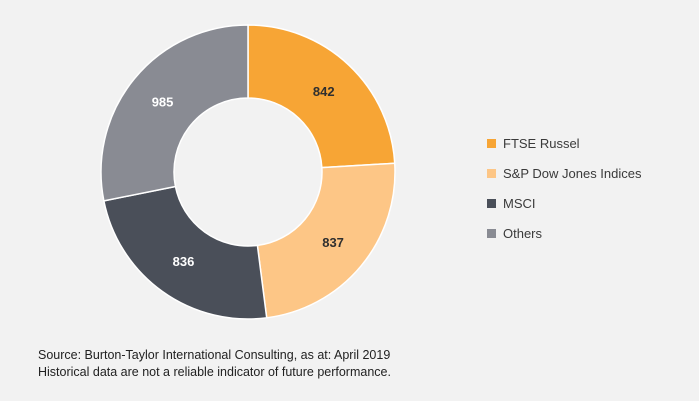  I want to click on legend-label-sp: S&P Dow Jones Indices, so click(572, 173).